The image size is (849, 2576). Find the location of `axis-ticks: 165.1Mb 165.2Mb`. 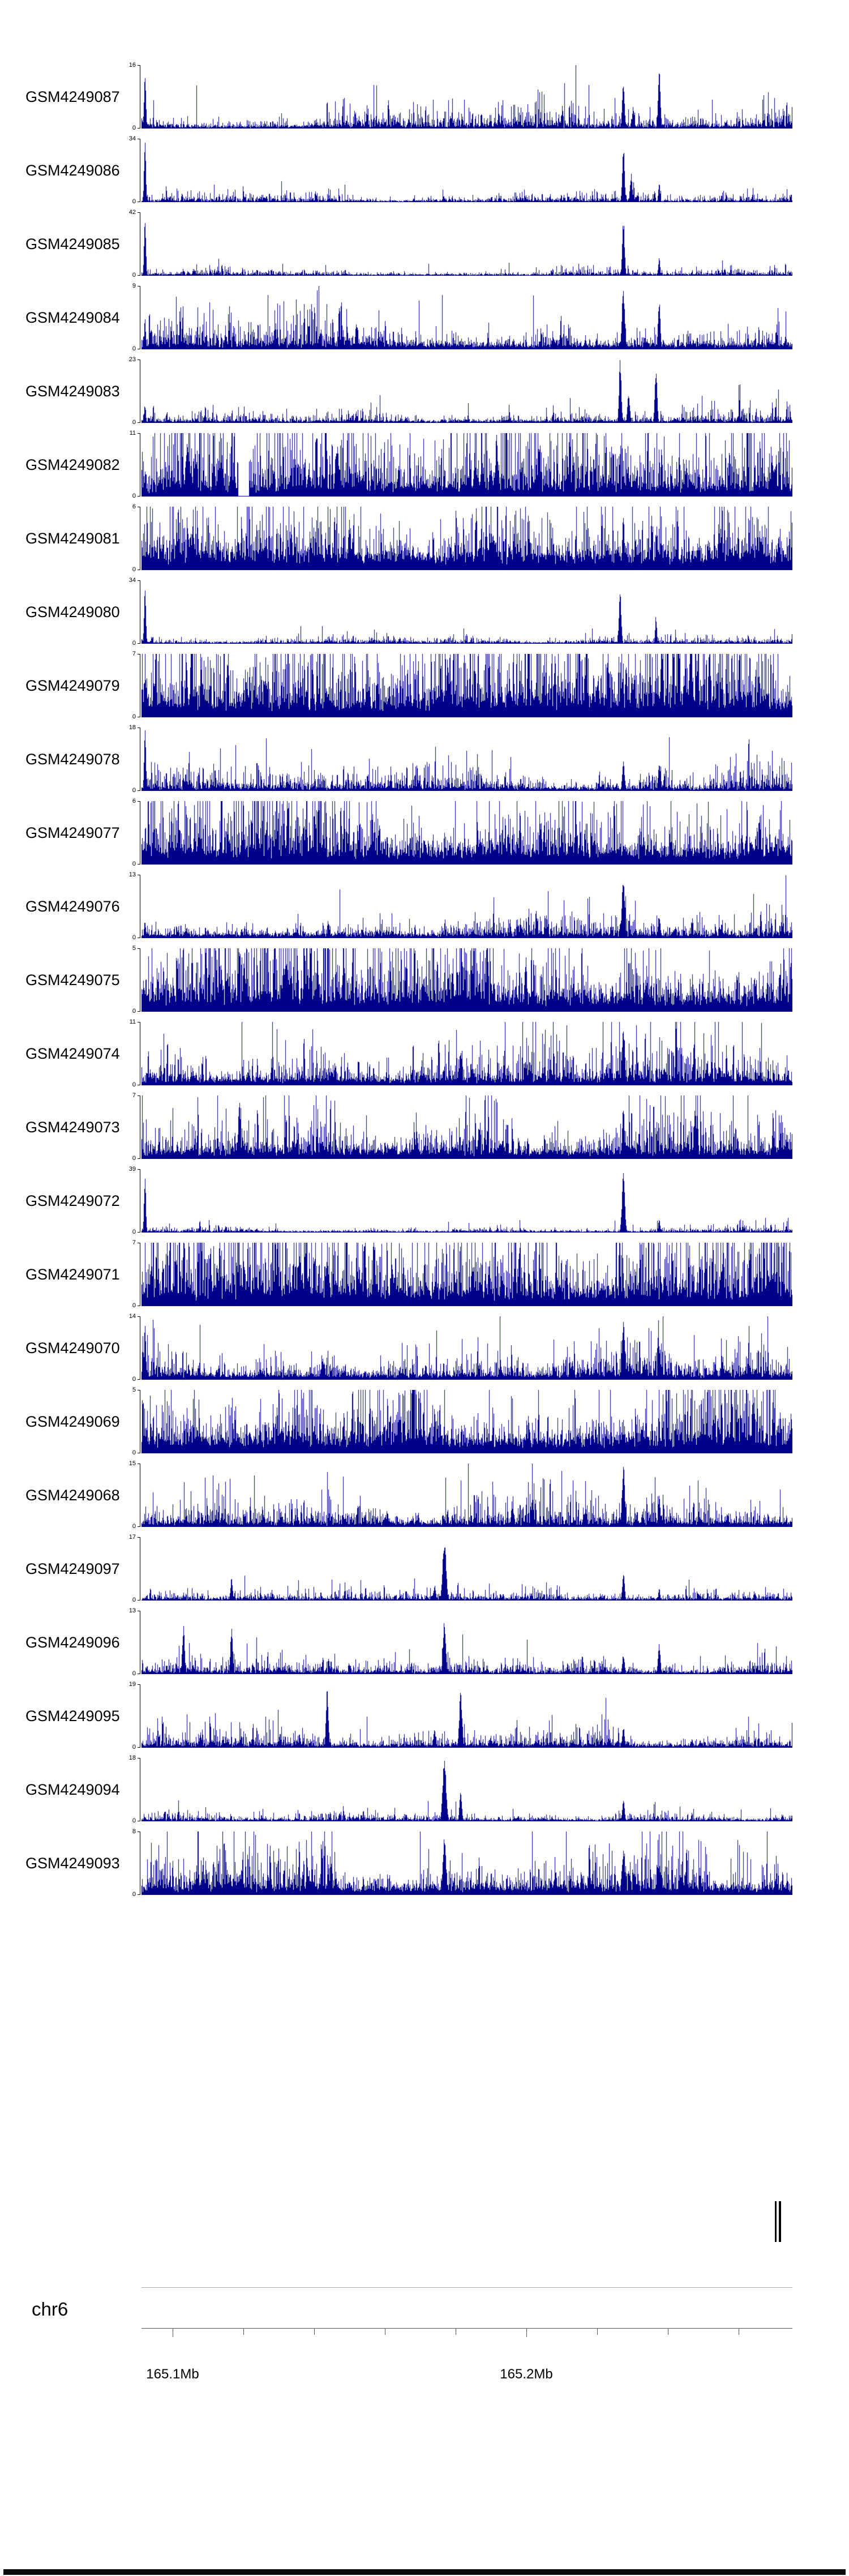

axis-ticks: 165.1Mb 165.2Mb is located at coordinates (424, 2365).